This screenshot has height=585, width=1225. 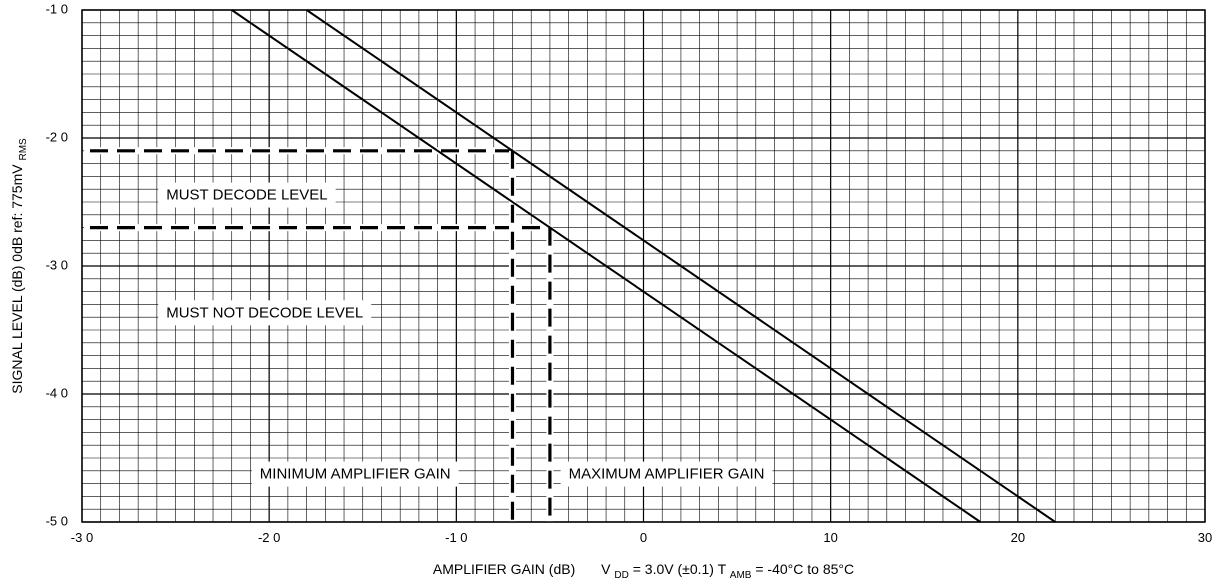 I want to click on y-axis-label-subscript: RMS, so click(x=23, y=149).